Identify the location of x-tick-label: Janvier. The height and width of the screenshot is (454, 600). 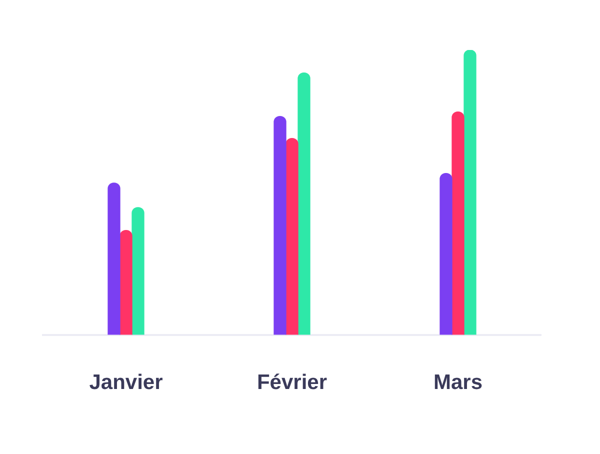
(126, 382).